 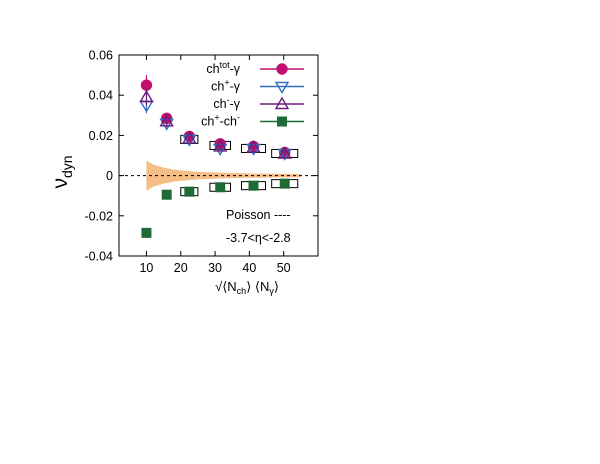 What do you see at coordinates (99, 257) in the screenshot?
I see `y-tick-label: -0.04` at bounding box center [99, 257].